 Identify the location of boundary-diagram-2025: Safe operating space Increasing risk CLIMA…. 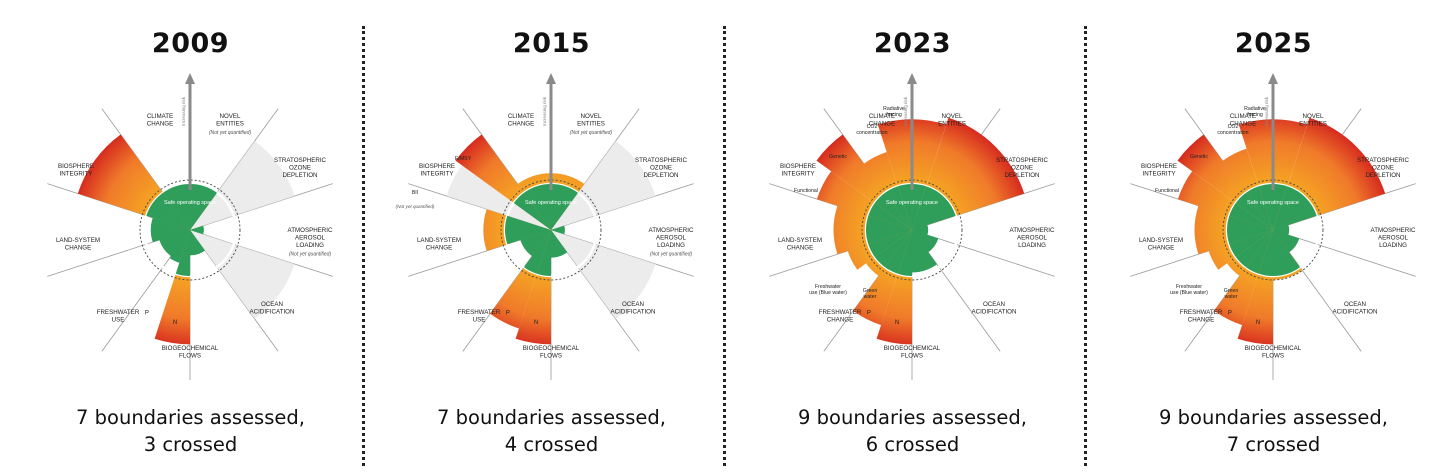
(1273, 226).